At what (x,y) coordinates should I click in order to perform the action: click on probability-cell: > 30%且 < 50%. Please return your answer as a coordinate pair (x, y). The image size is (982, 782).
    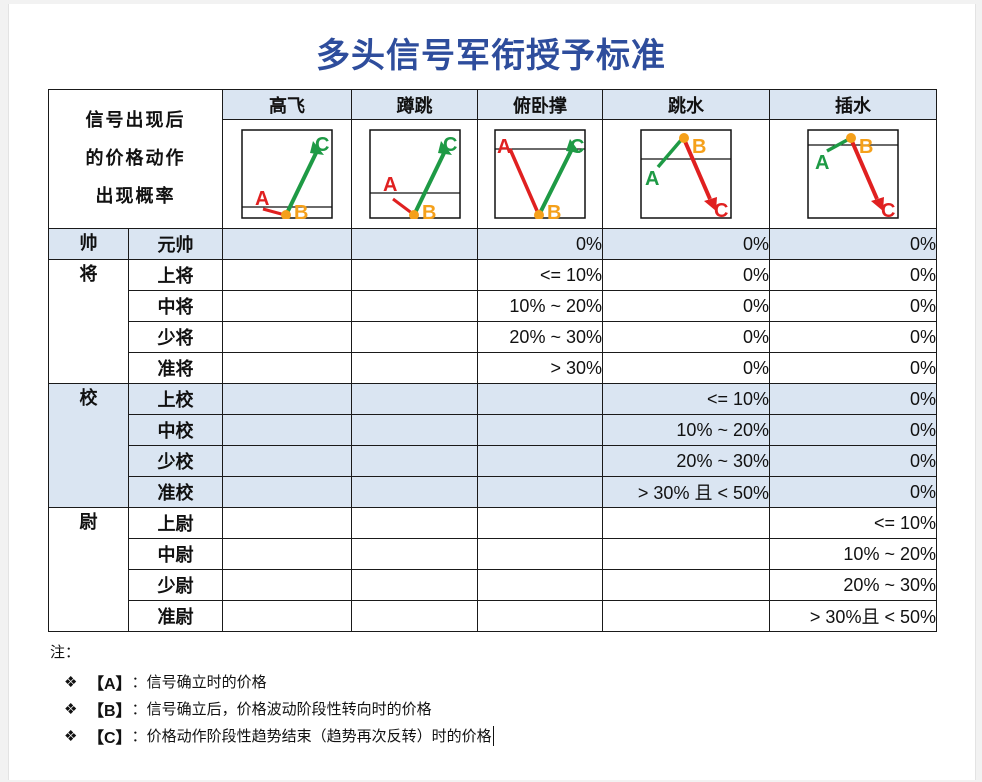
    Looking at the image, I should click on (853, 616).